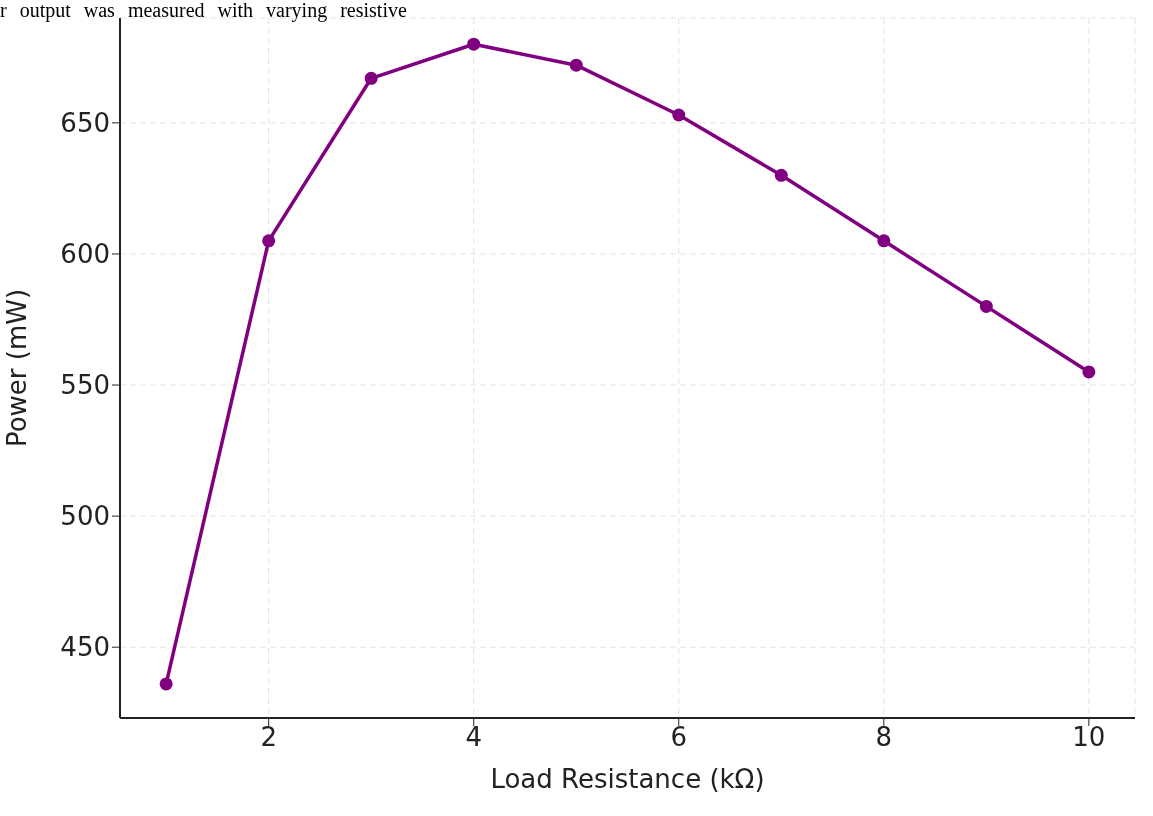  Describe the element at coordinates (627, 779) in the screenshot. I see `x-axis-title: Load Resistance (kΩ)` at that location.